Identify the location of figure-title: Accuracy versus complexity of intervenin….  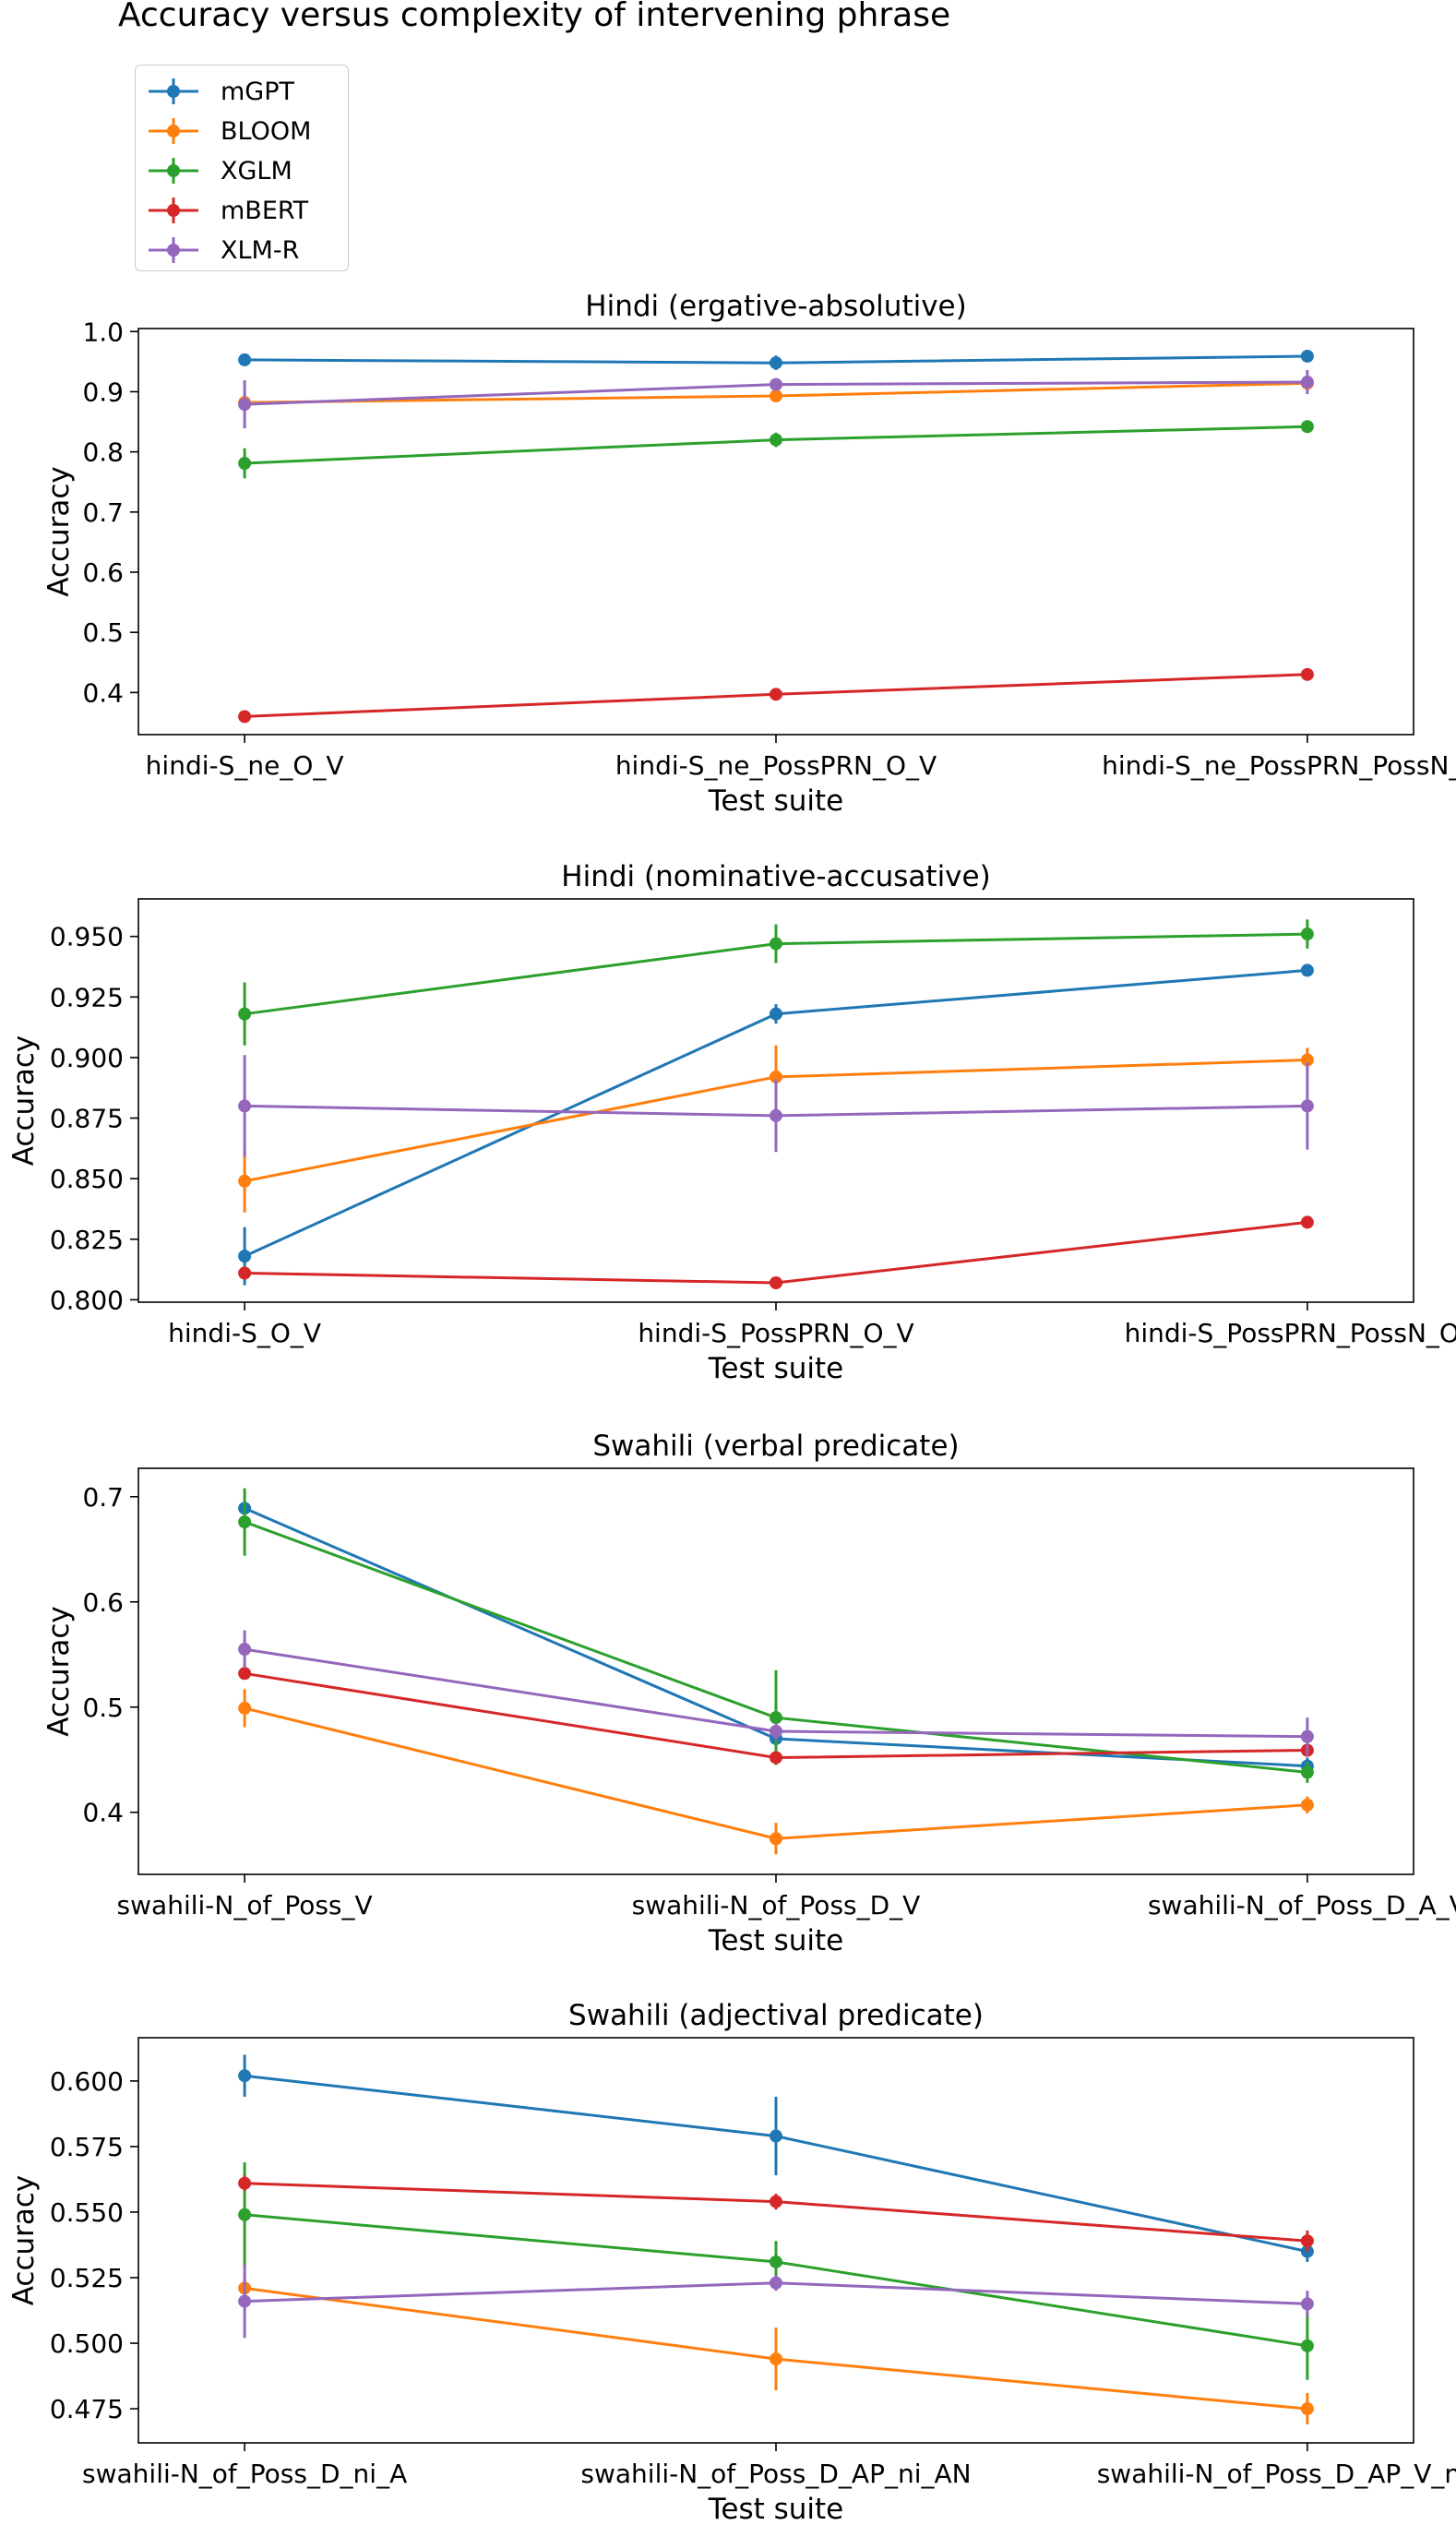
(534, 17).